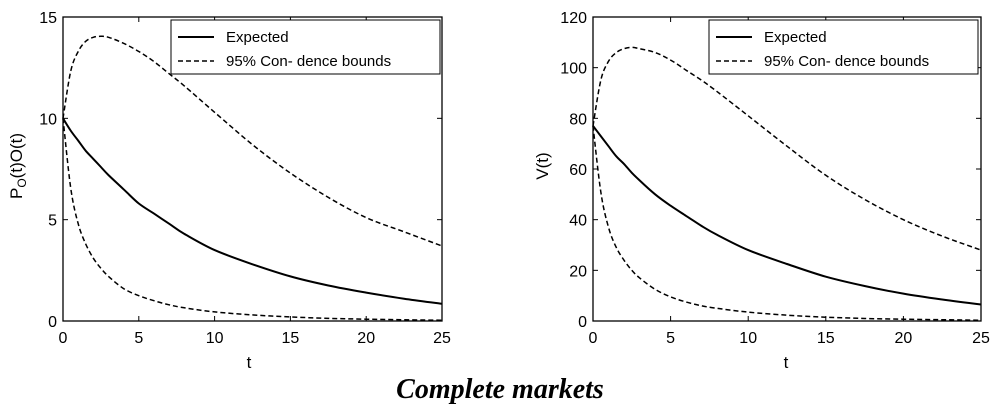 This screenshot has width=1000, height=413. What do you see at coordinates (578, 170) in the screenshot?
I see `y-tick-label-right: 60` at bounding box center [578, 170].